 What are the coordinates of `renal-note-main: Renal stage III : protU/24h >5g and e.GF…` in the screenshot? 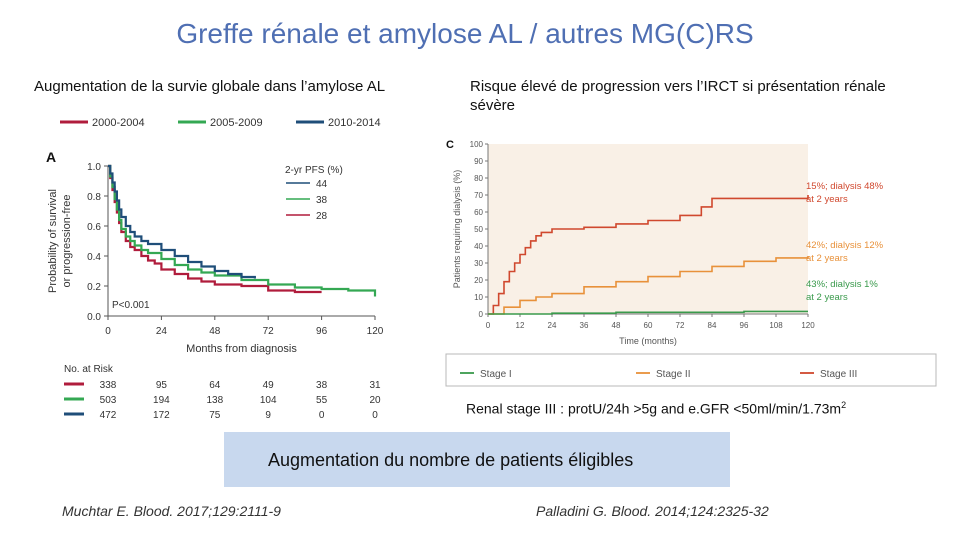 It's located at (654, 408).